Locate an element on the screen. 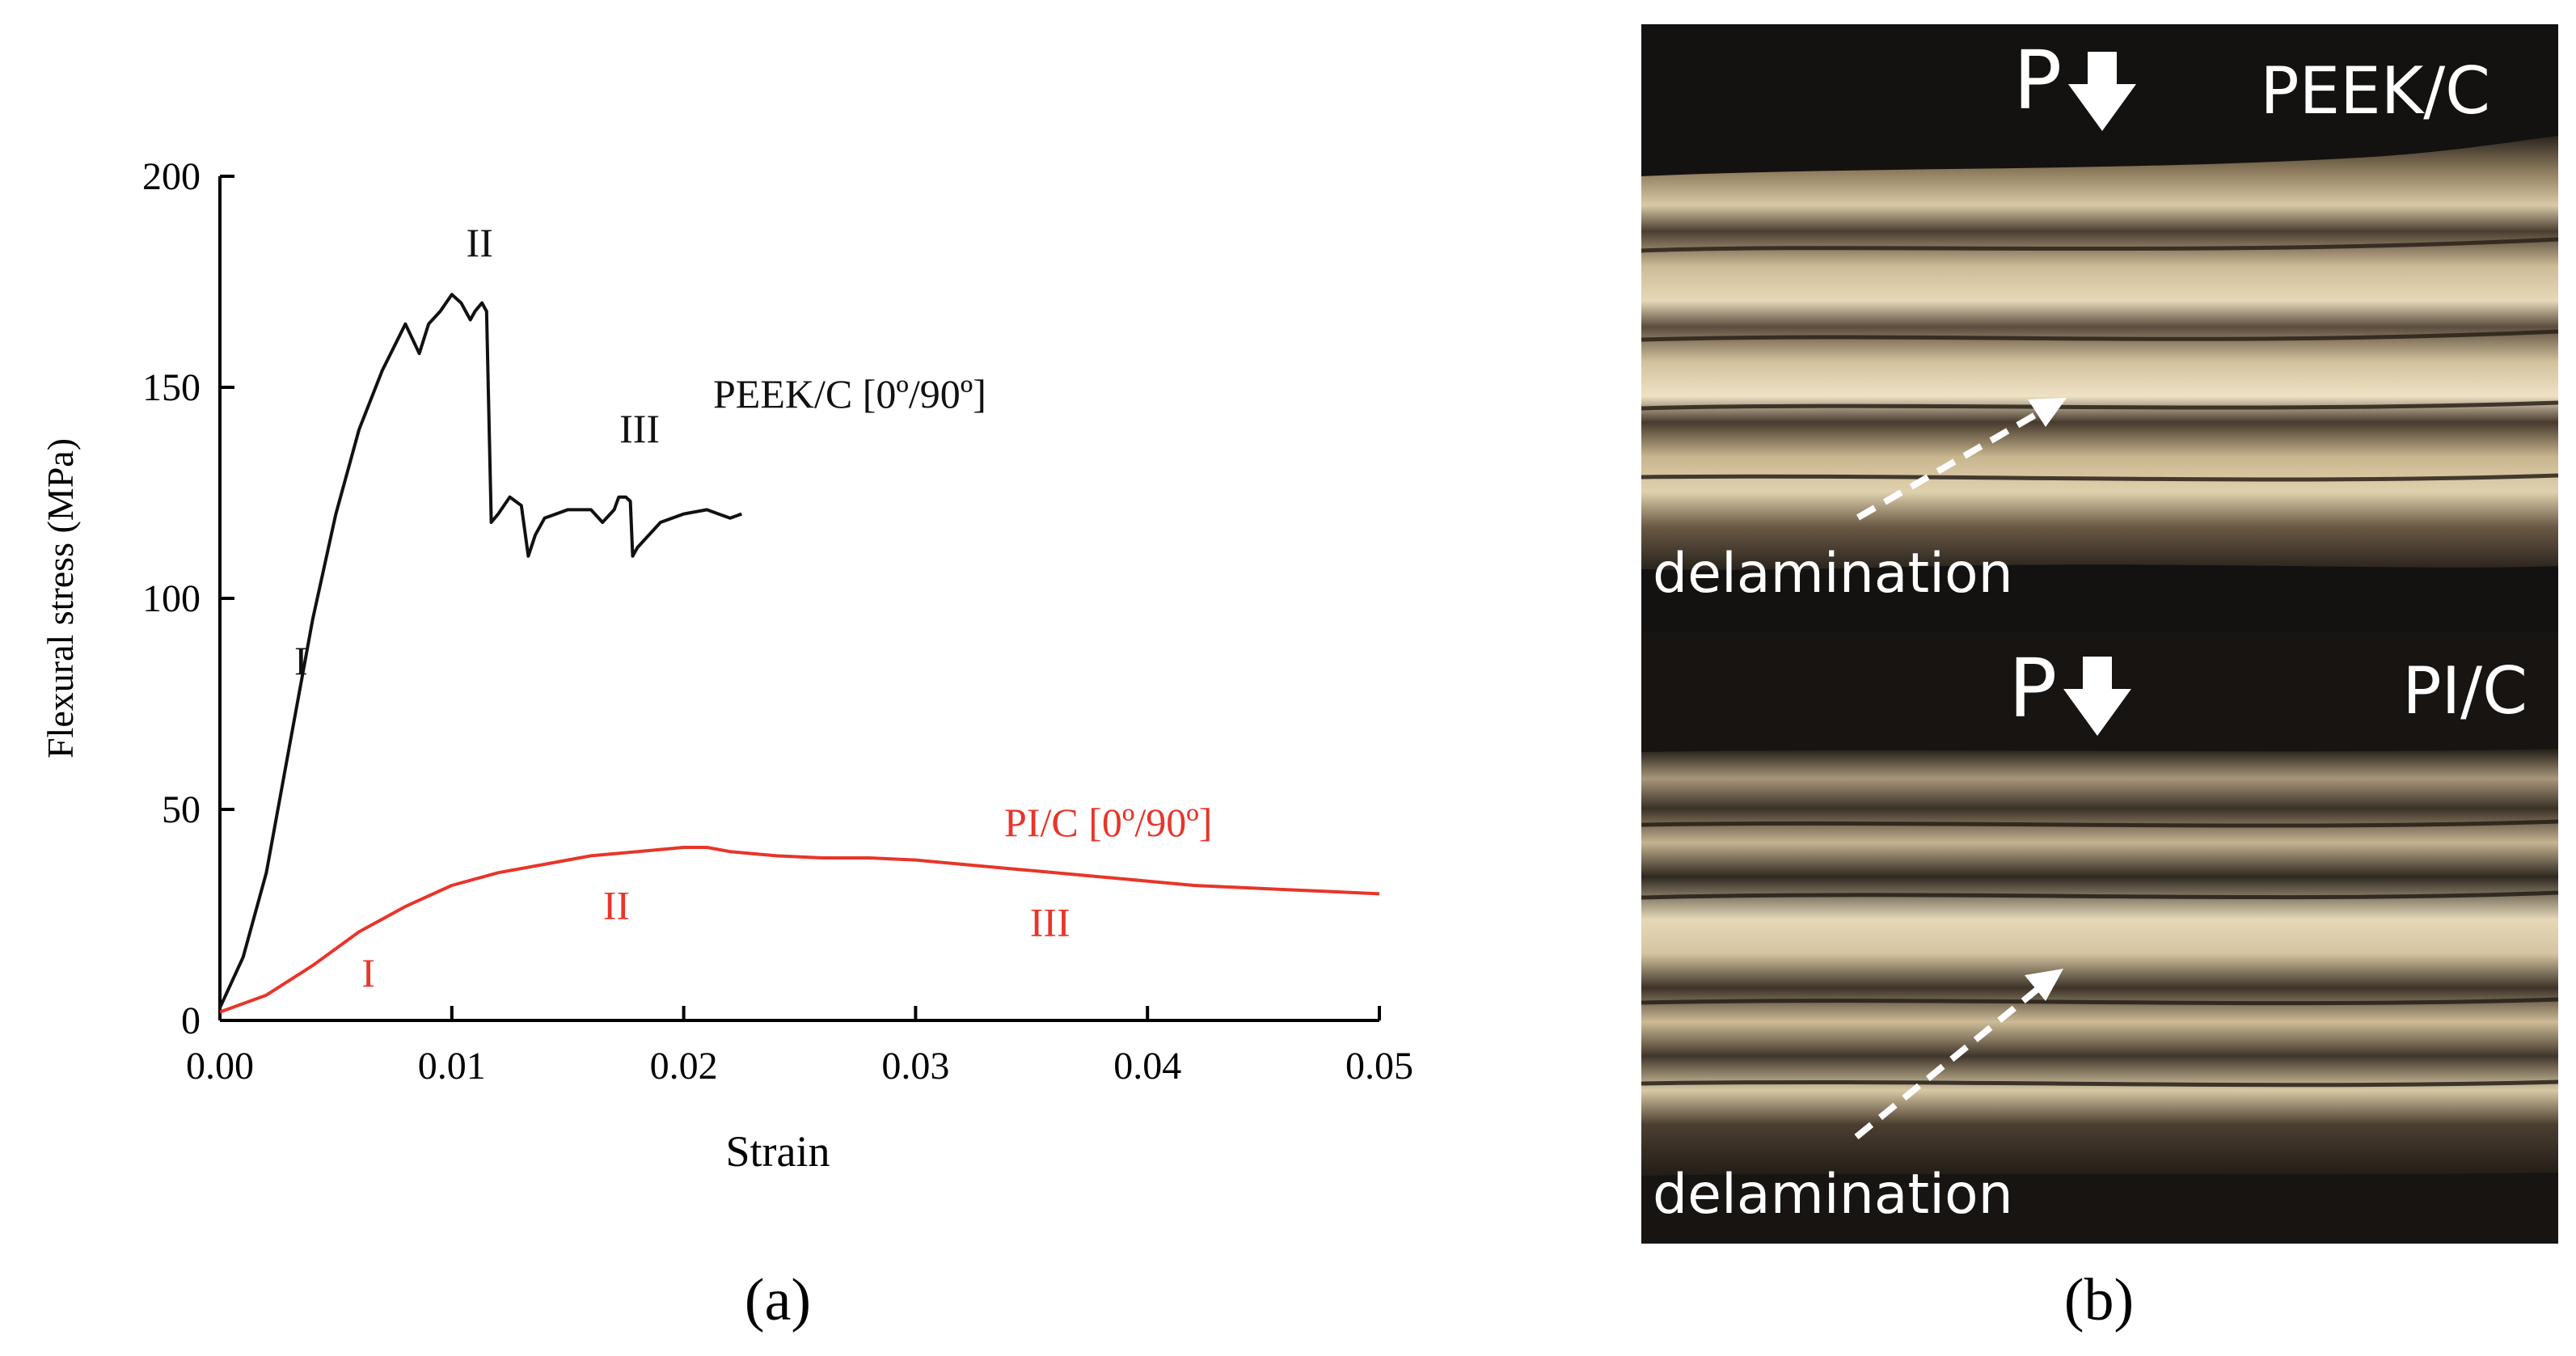  photo-bottom-load-arrow-icon is located at coordinates (2097, 697).